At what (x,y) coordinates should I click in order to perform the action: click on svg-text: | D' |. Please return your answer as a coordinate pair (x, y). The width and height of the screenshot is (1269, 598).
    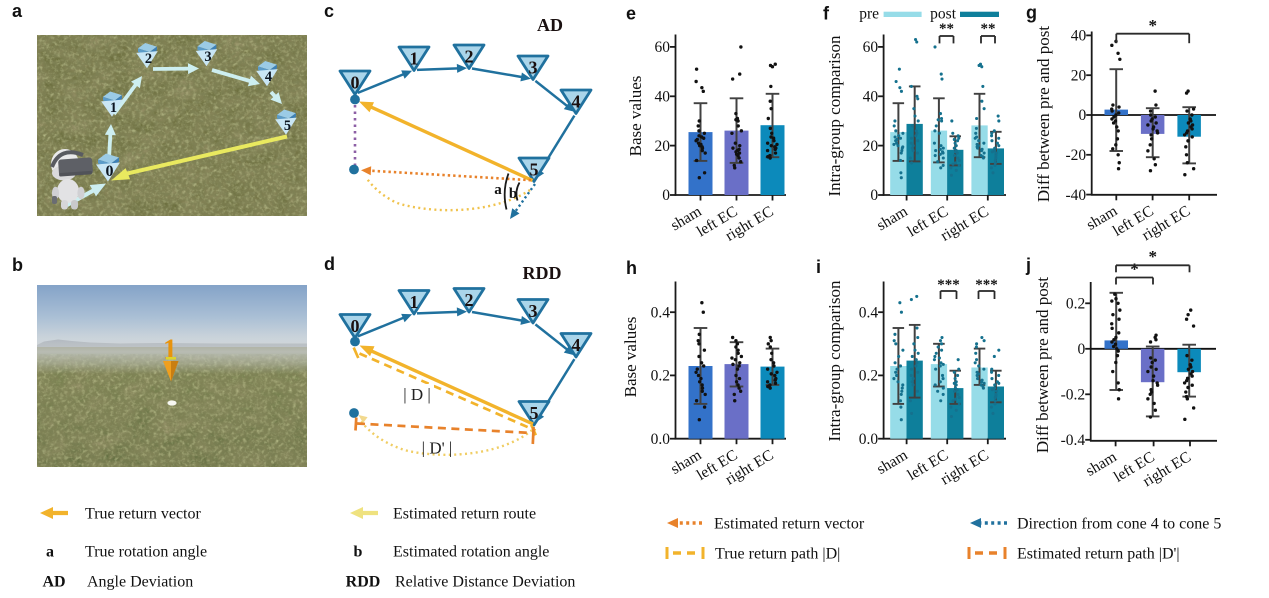
    Looking at the image, I should click on (437, 448).